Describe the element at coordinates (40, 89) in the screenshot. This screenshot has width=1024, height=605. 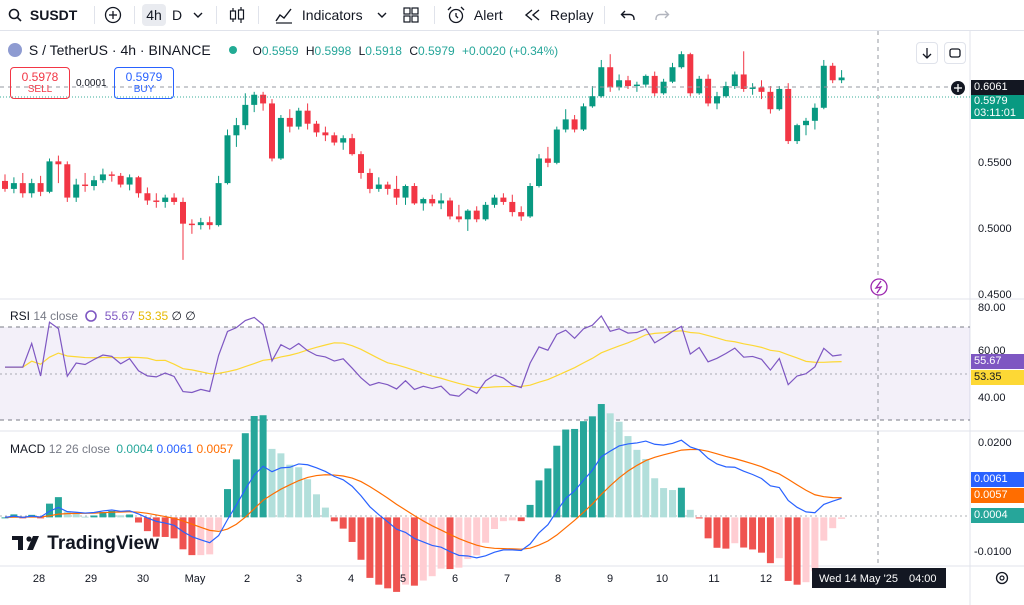
I see `sell-label: SELL` at that location.